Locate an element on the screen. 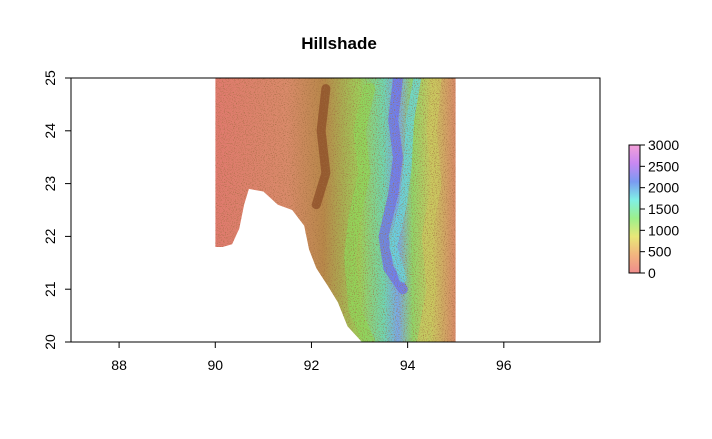  x-tick-label: 90 is located at coordinates (215, 365).